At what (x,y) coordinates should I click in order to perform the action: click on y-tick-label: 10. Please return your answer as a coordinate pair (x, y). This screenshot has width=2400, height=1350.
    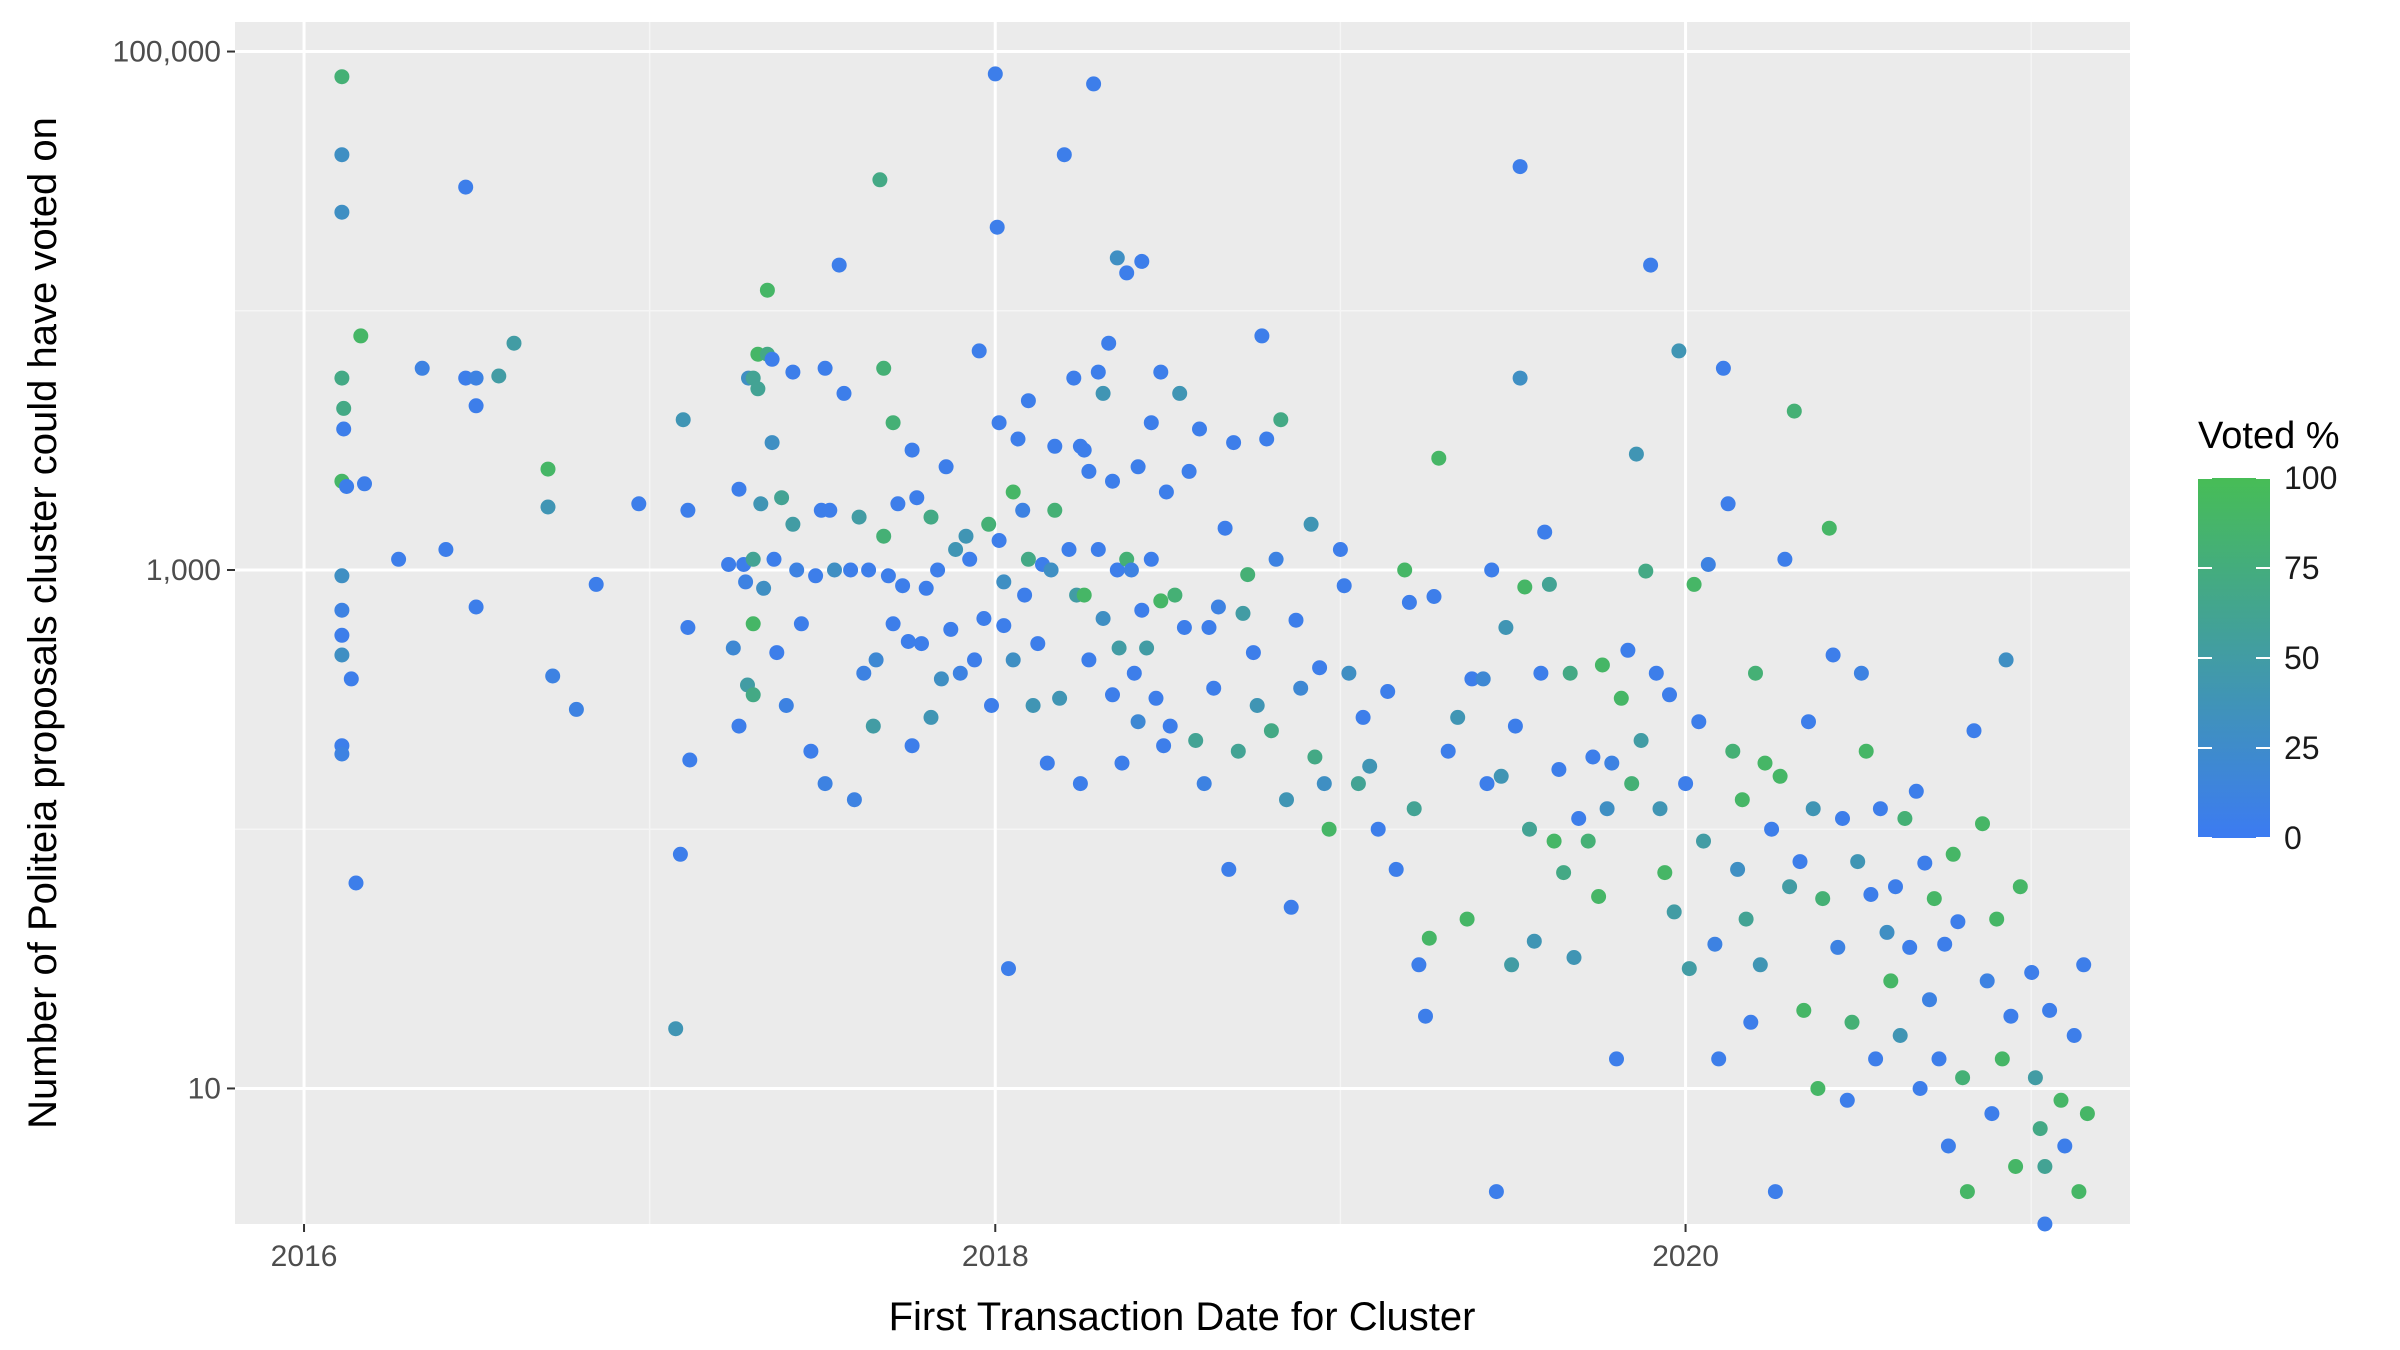
    Looking at the image, I should click on (204, 1088).